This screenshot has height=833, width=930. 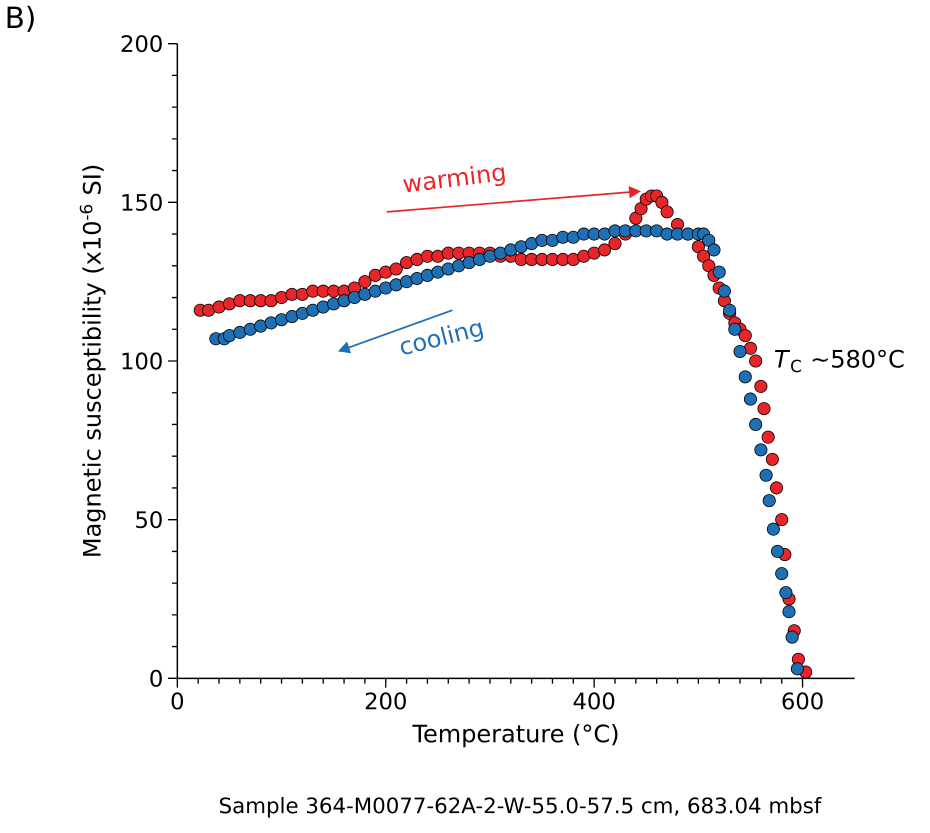 What do you see at coordinates (21, 19) in the screenshot?
I see `chart-title: B)` at bounding box center [21, 19].